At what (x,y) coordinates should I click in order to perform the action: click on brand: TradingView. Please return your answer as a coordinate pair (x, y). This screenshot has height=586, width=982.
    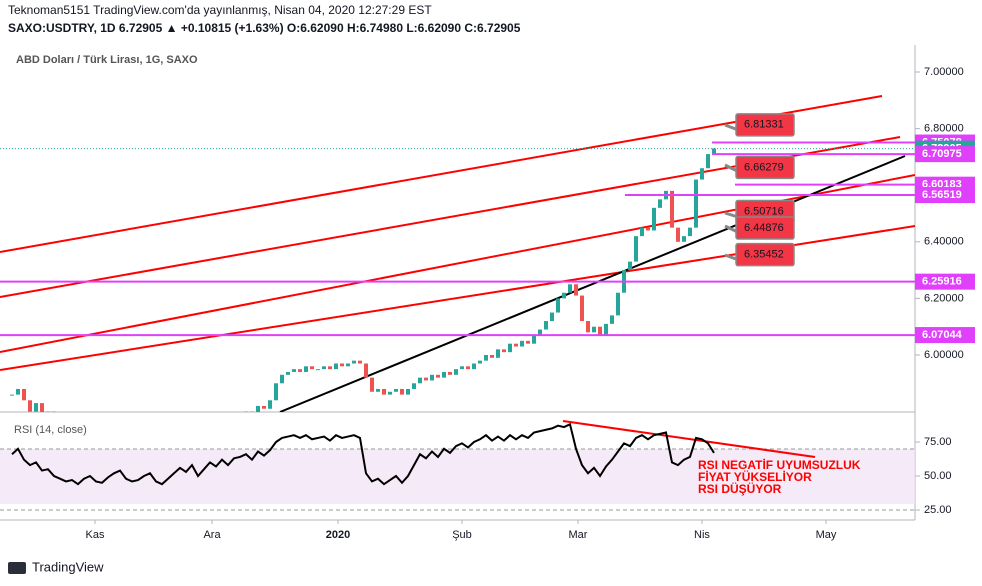
    Looking at the image, I should click on (68, 566).